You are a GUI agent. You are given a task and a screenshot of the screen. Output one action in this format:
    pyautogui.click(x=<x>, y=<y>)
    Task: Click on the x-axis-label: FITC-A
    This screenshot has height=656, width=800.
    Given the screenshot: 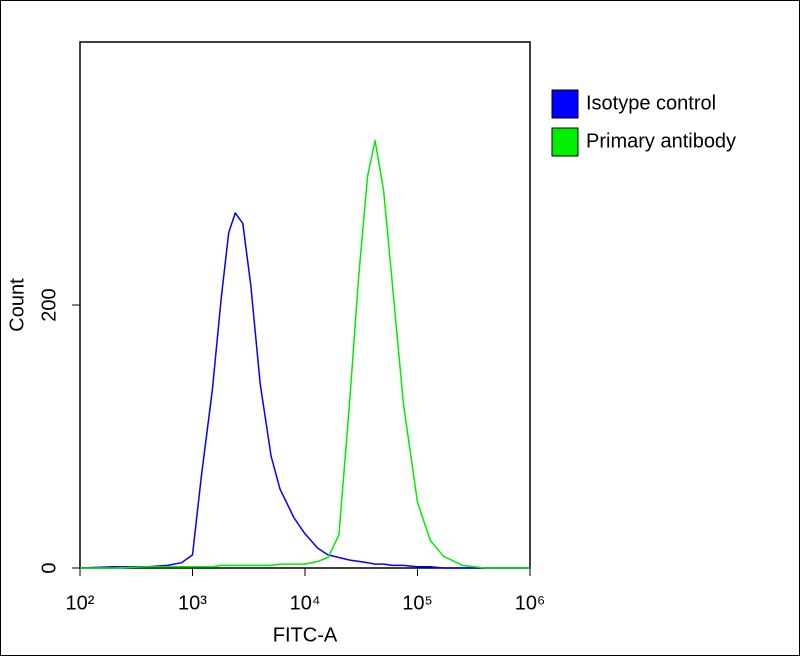 What is the action you would take?
    pyautogui.click(x=305, y=635)
    